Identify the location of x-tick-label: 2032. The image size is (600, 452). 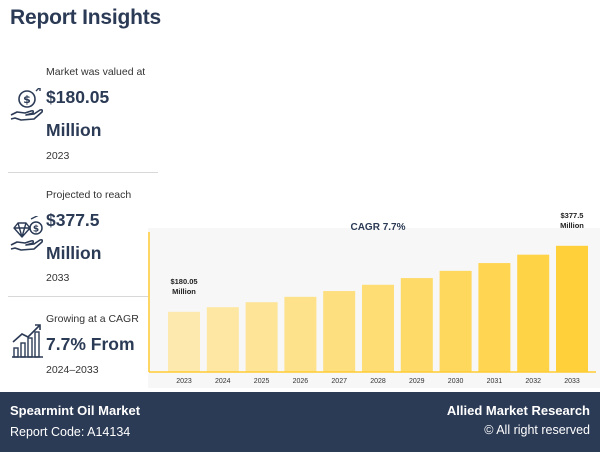
(533, 381).